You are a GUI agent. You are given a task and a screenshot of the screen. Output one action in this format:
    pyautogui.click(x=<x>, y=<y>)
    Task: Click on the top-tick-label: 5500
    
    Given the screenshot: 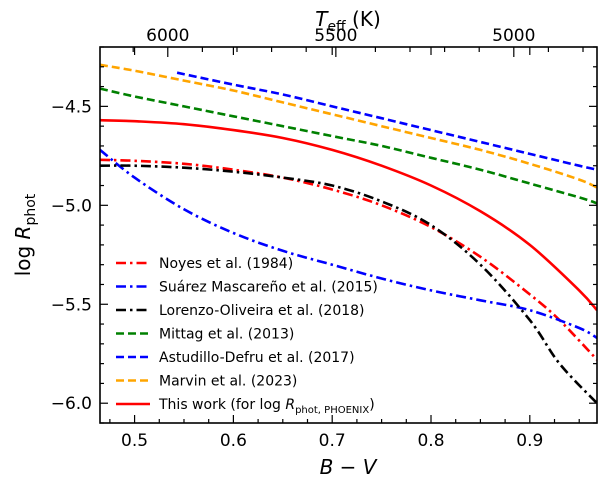 What is the action you would take?
    pyautogui.click(x=335, y=36)
    